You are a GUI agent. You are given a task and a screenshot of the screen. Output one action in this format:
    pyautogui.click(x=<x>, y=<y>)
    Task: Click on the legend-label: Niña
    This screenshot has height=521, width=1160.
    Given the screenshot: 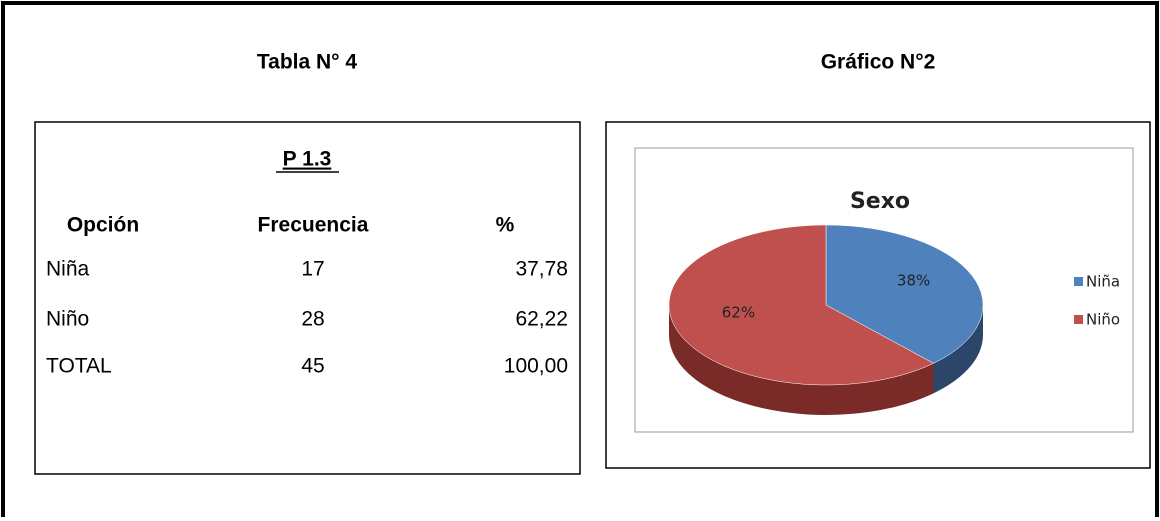 What is the action you would take?
    pyautogui.click(x=1103, y=282)
    